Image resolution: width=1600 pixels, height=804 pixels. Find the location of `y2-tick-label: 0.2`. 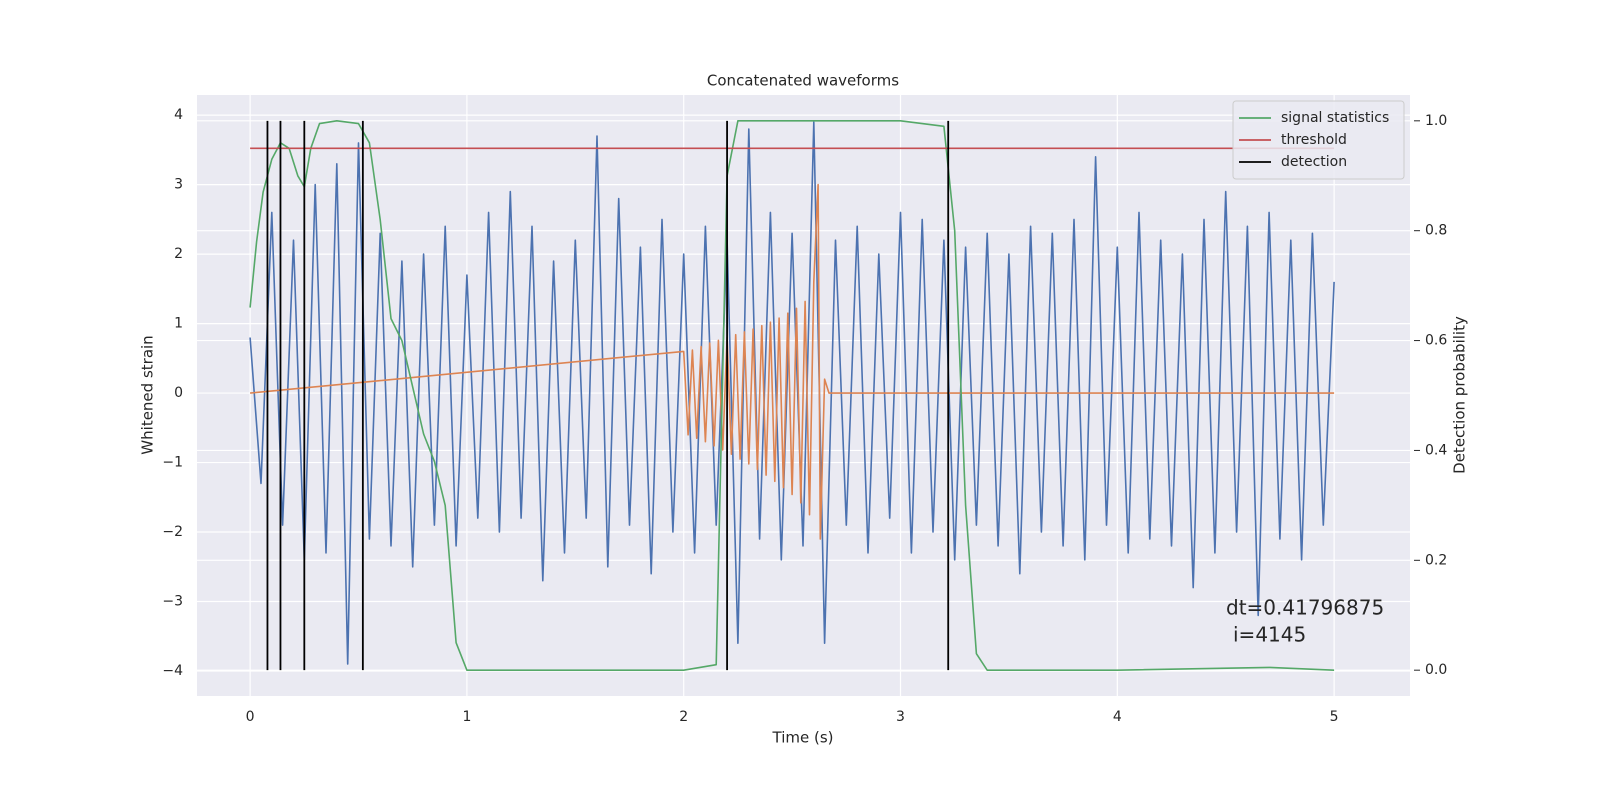

y2-tick-label: 0.2 is located at coordinates (1436, 560).